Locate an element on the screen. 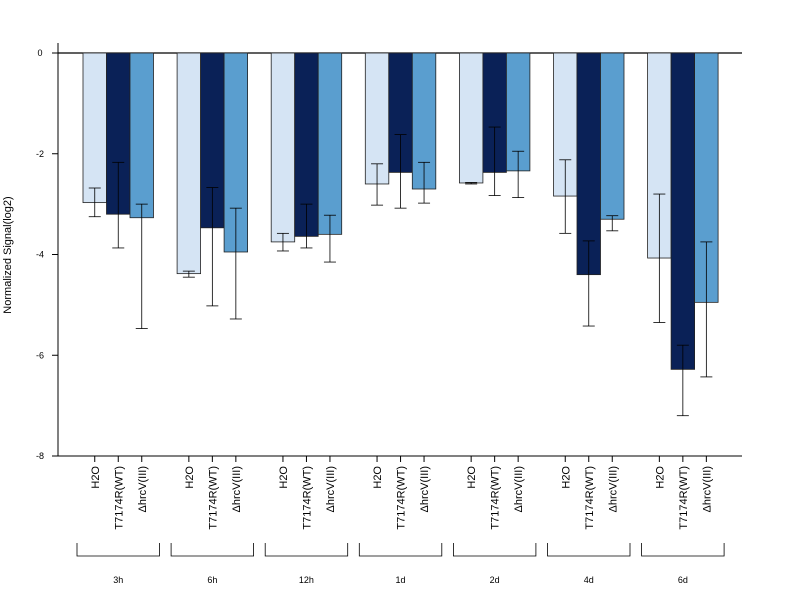 The height and width of the screenshot is (600, 800). y-axis: 0 -2 -4 -6 -8 is located at coordinates (47, 252).